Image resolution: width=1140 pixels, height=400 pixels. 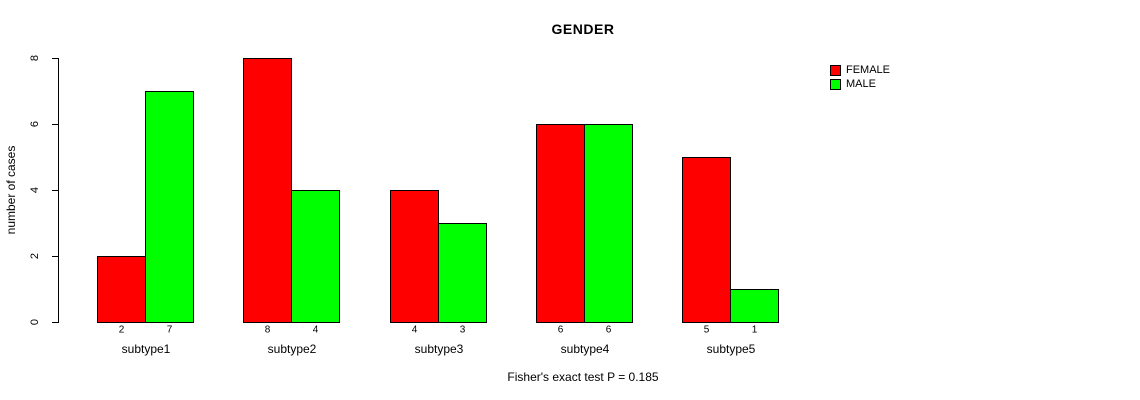 What do you see at coordinates (414, 330) in the screenshot?
I see `bar-count-female-subtype3: 4` at bounding box center [414, 330].